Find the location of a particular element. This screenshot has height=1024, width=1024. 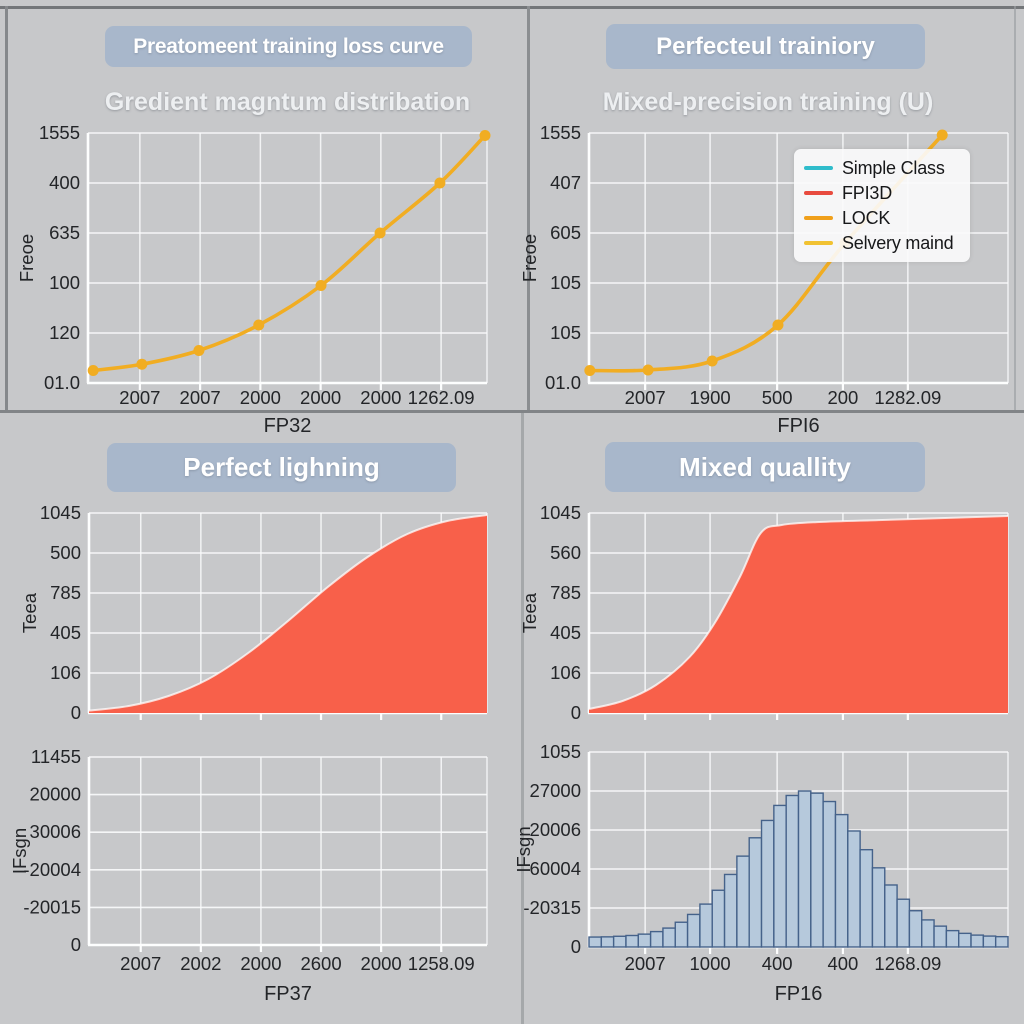

svg-text: FP16 is located at coordinates (799, 994).